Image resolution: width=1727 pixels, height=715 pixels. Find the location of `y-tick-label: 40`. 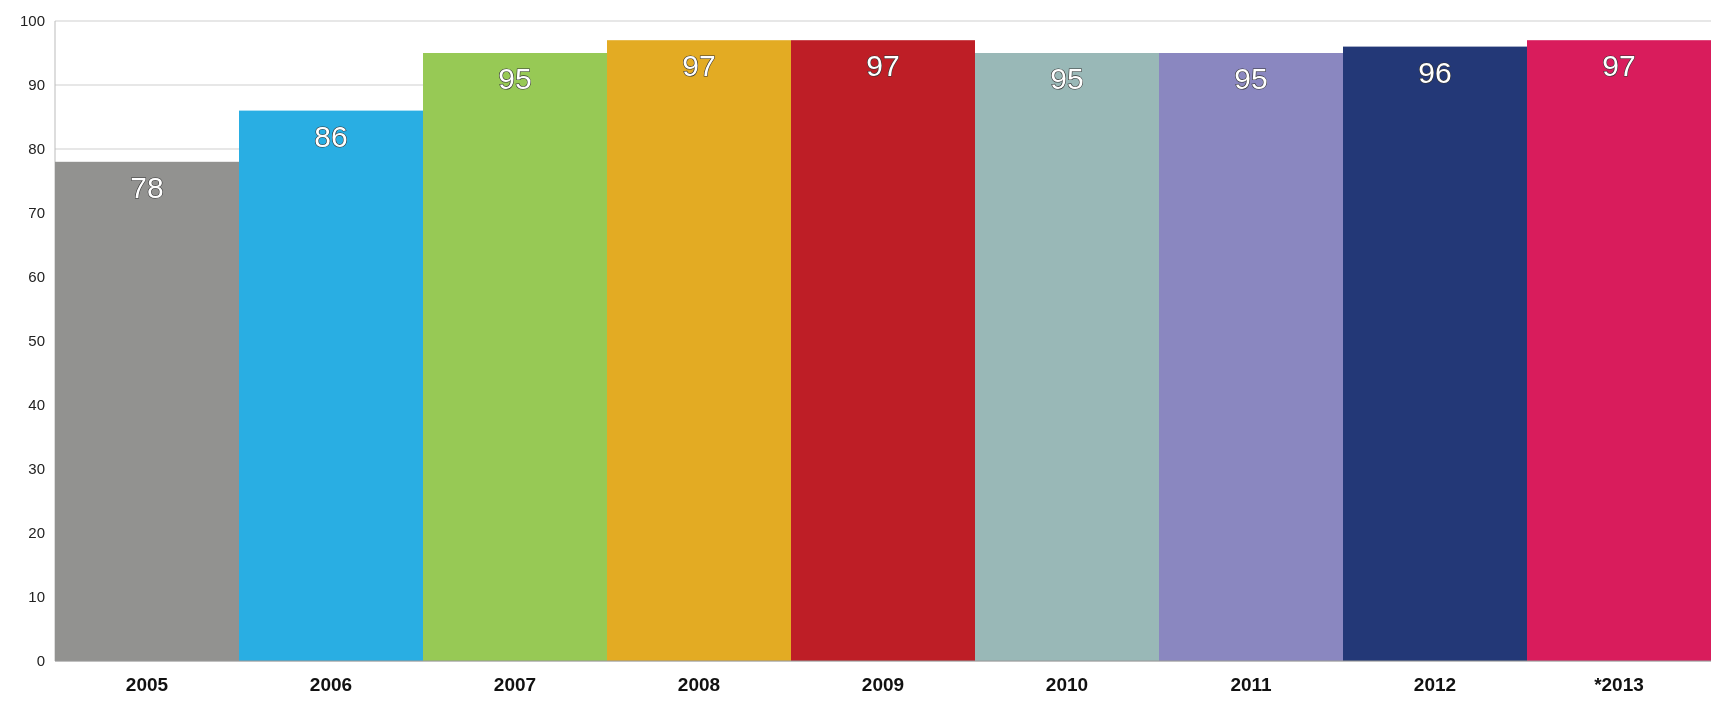

y-tick-label: 40 is located at coordinates (36, 405).